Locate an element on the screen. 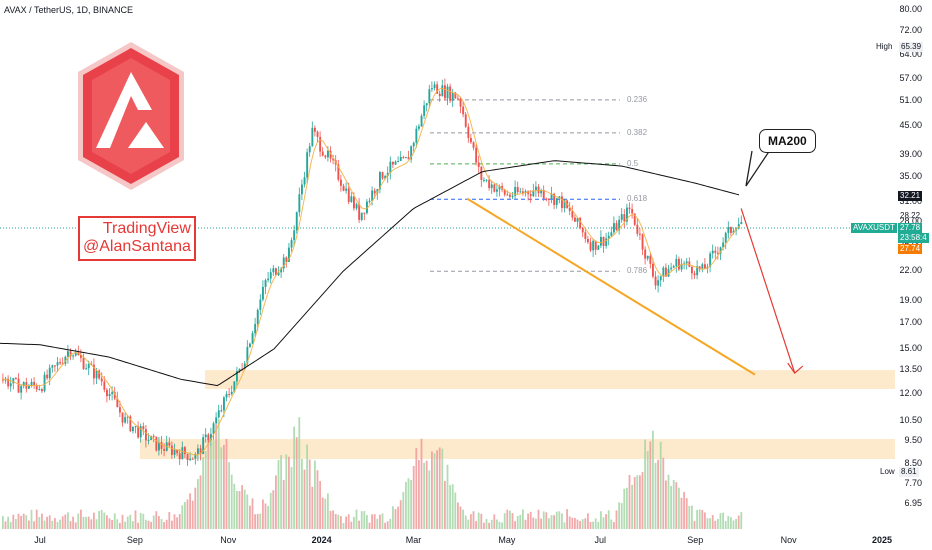 This screenshot has height=550, width=932. x-tick-label: Nov is located at coordinates (228, 540).